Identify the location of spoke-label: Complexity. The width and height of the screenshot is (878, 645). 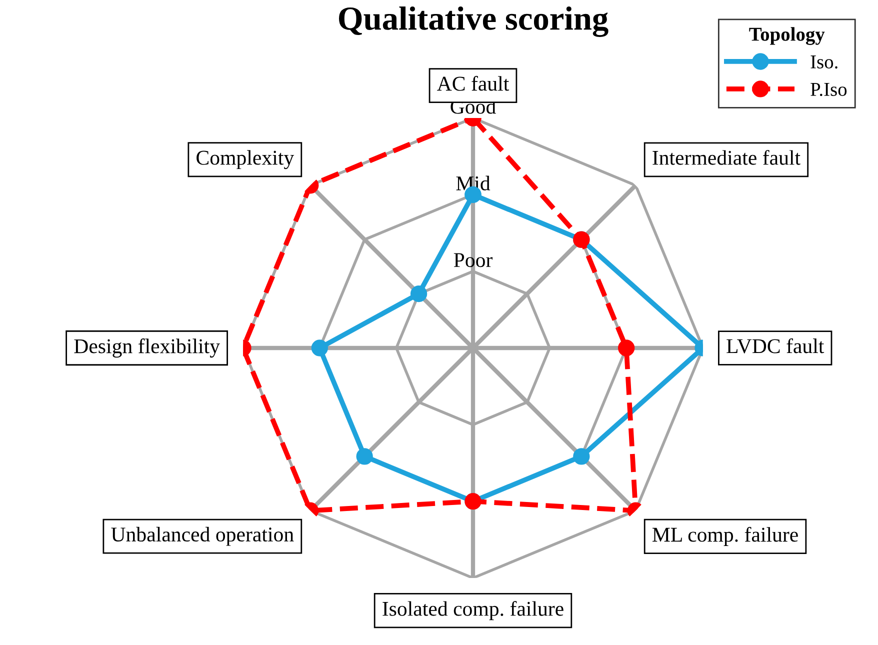
(245, 160).